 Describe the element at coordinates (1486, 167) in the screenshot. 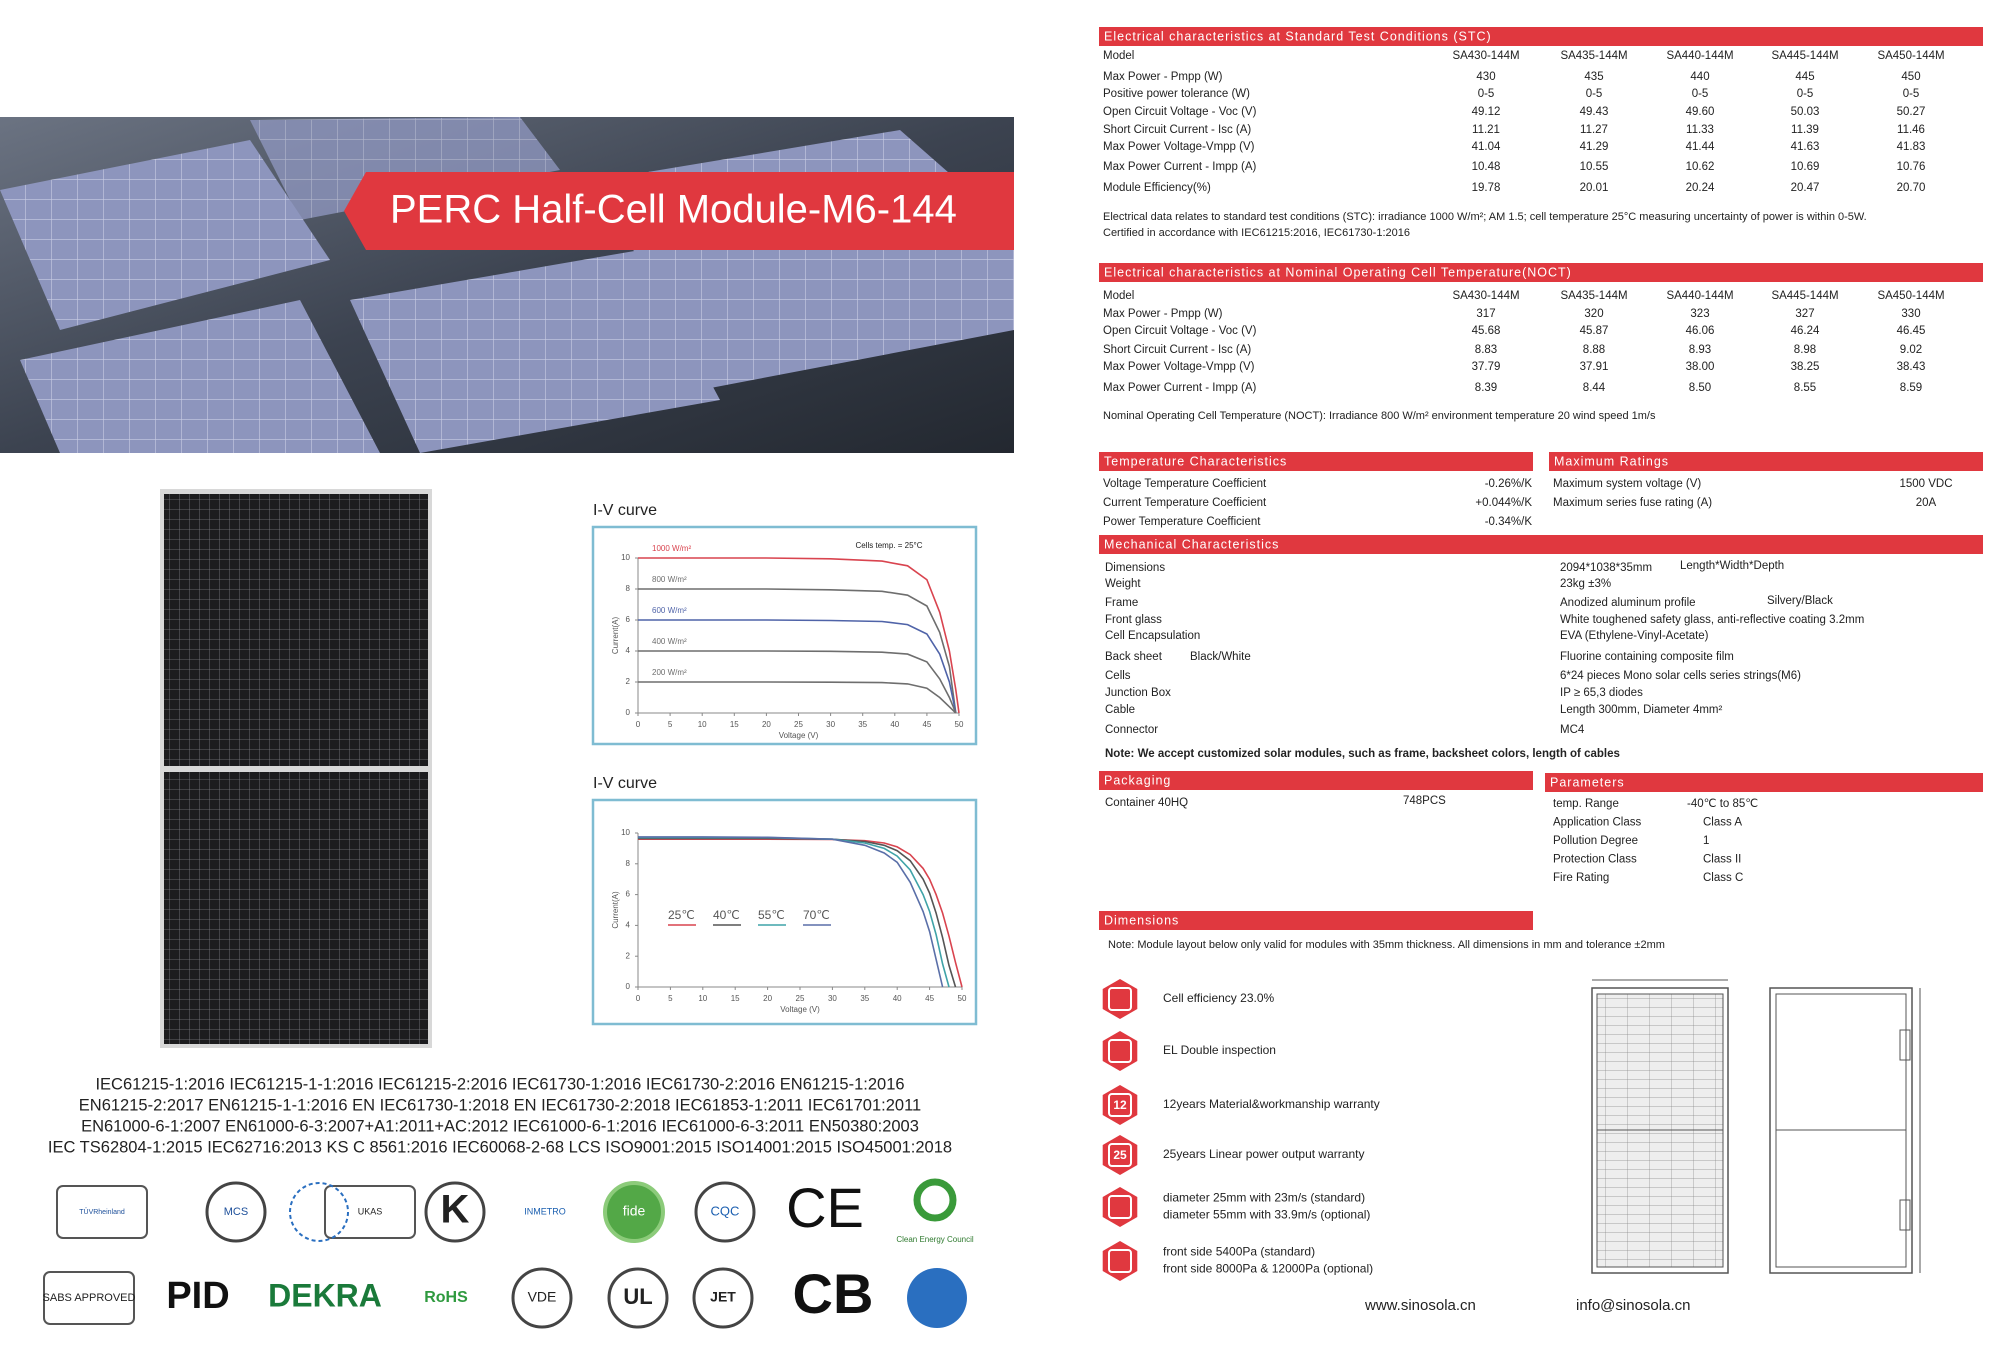

I see `table-cell: 10.48` at that location.